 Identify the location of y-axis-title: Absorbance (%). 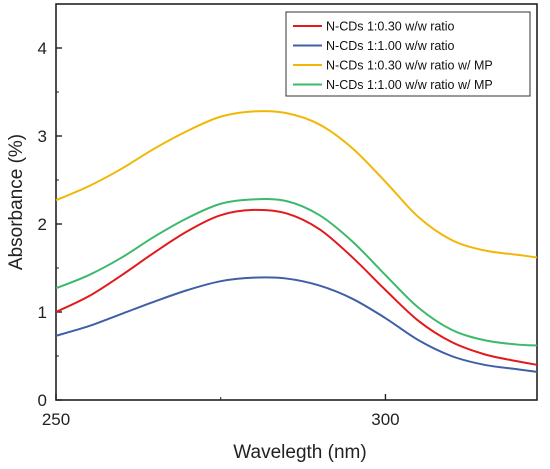
(16, 202).